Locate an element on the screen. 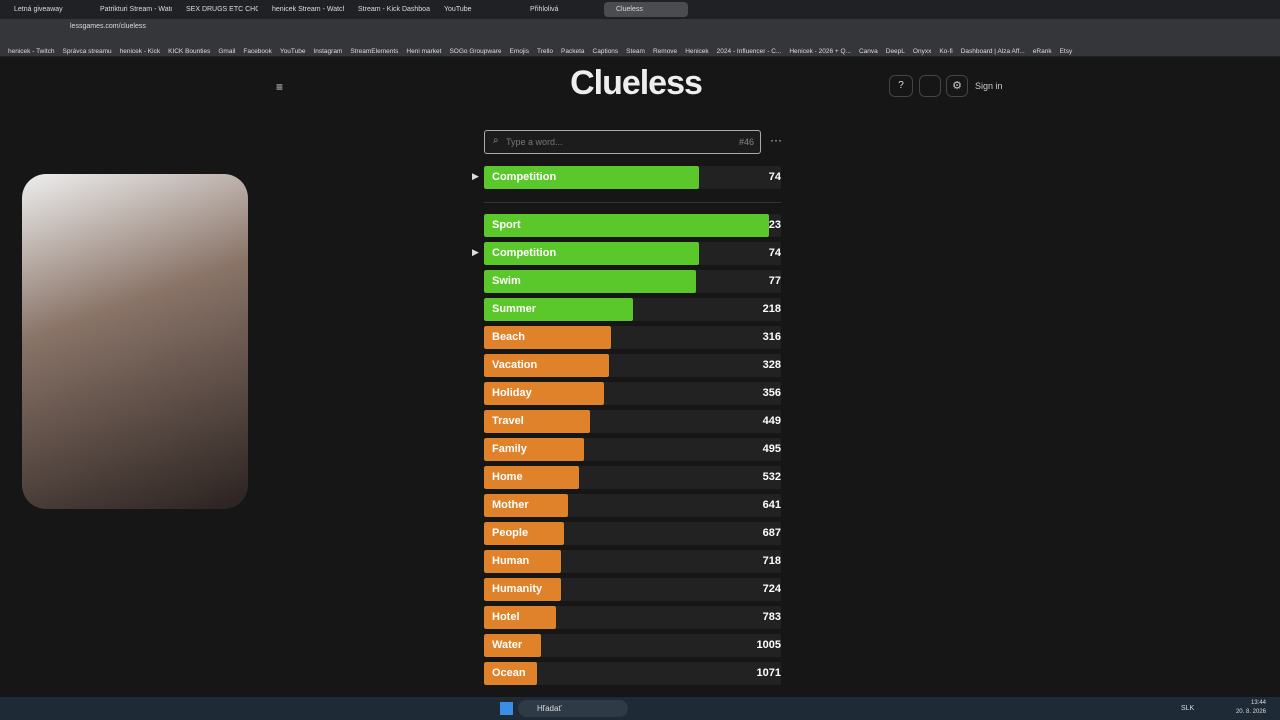  bookmark: Heni market is located at coordinates (424, 51).